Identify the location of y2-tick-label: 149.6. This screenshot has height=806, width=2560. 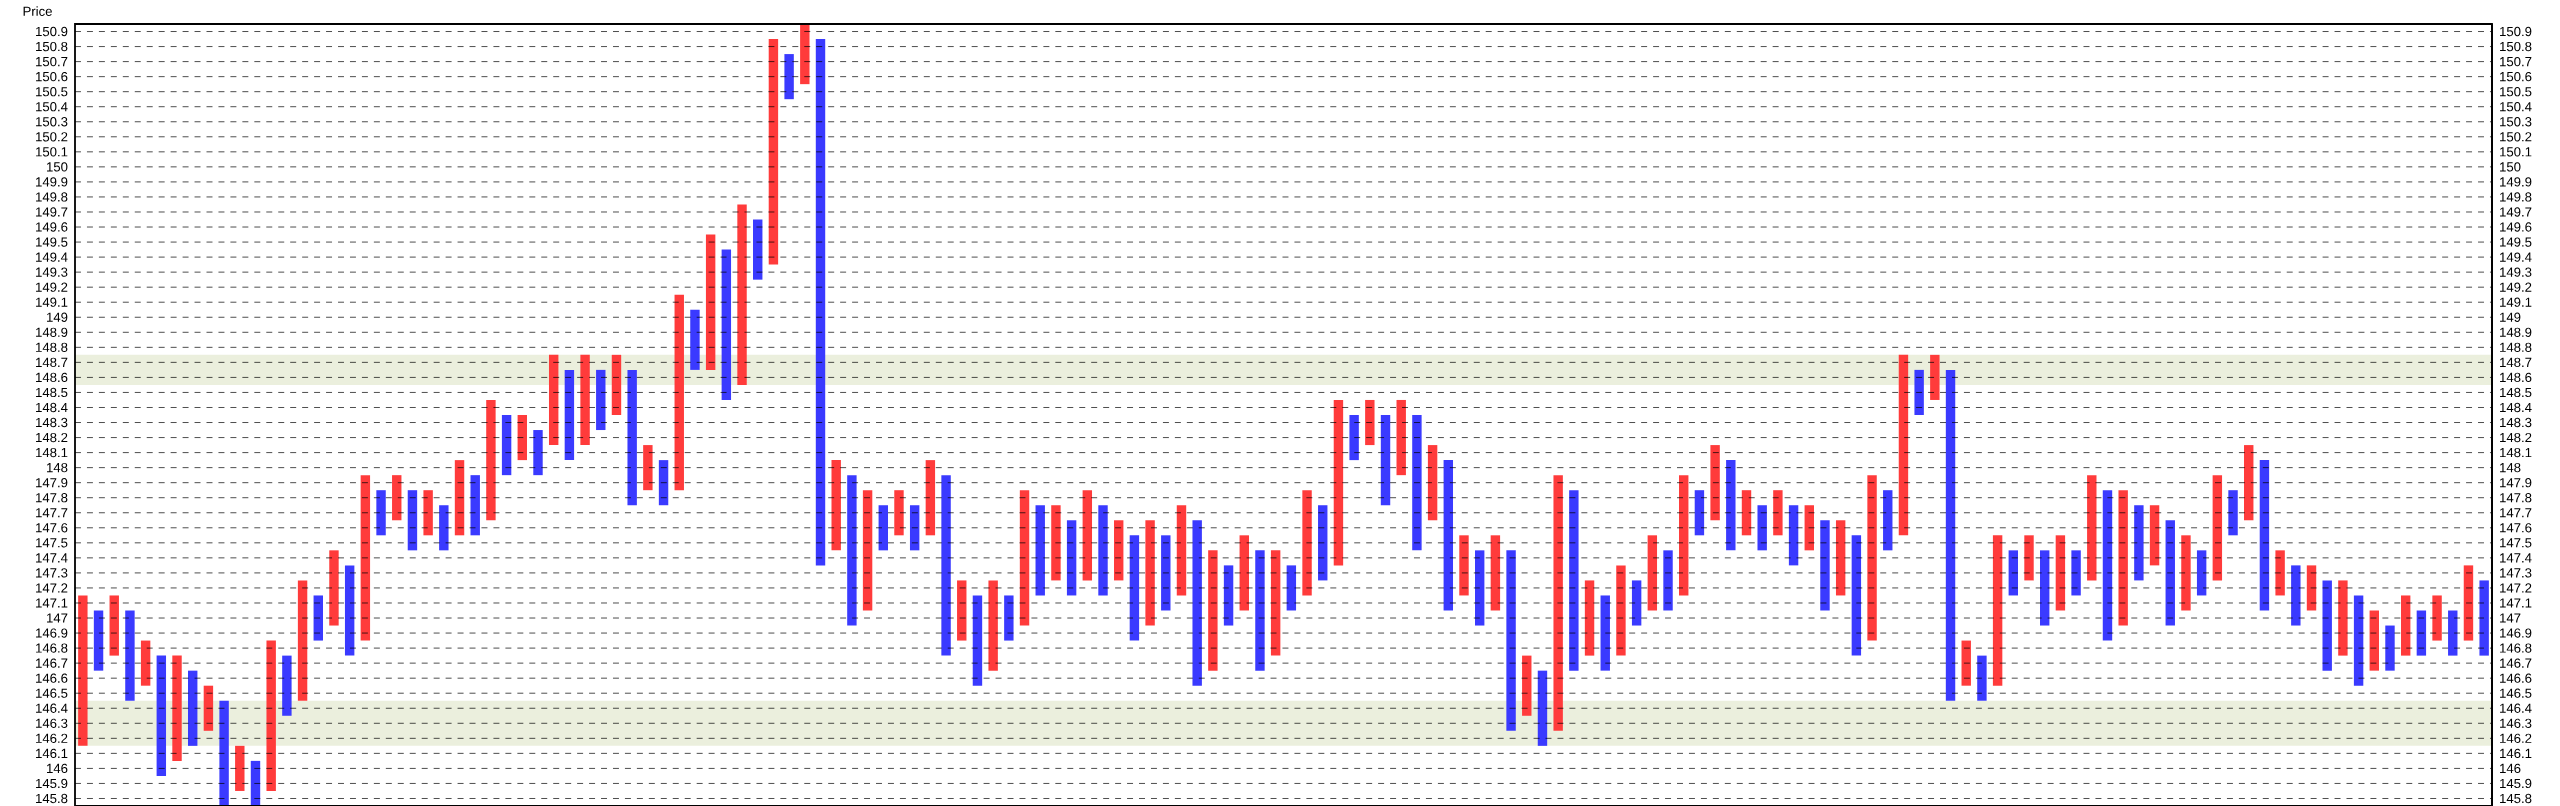
(2516, 227).